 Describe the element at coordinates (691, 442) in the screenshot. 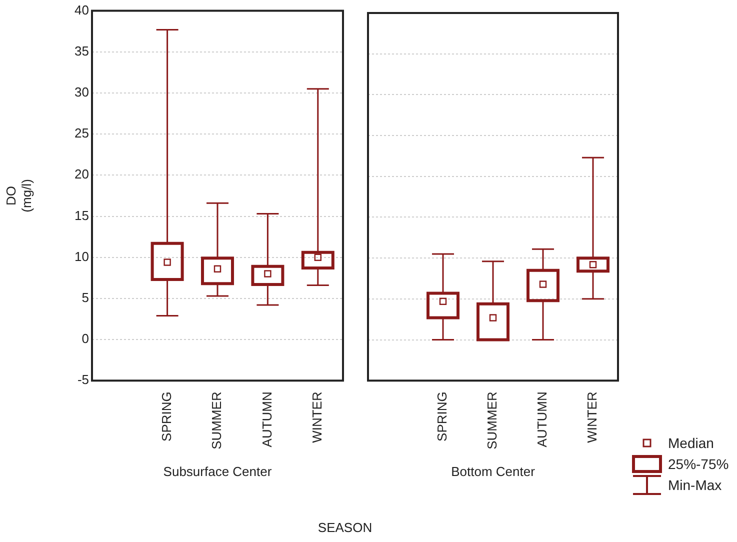

I see `text: Median` at that location.